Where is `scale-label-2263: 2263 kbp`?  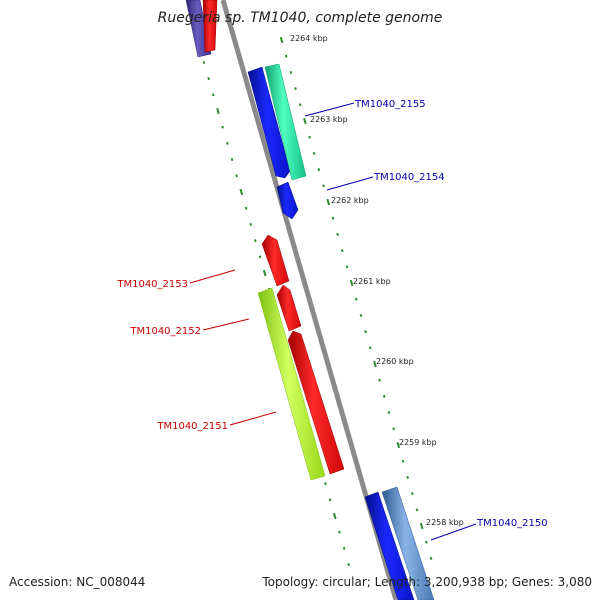 scale-label-2263: 2263 kbp is located at coordinates (329, 119).